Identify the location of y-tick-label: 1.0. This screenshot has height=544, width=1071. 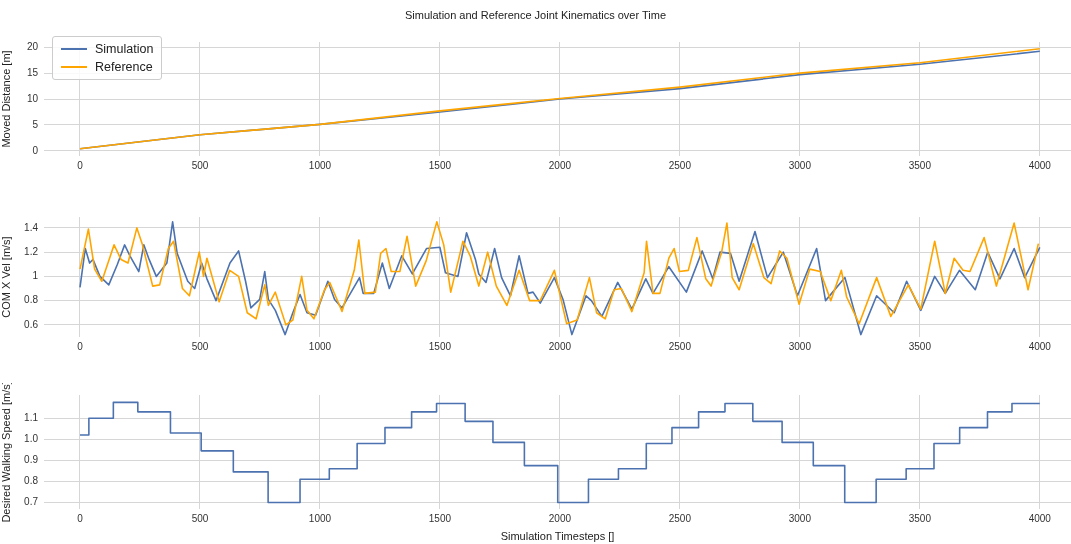
(31, 439).